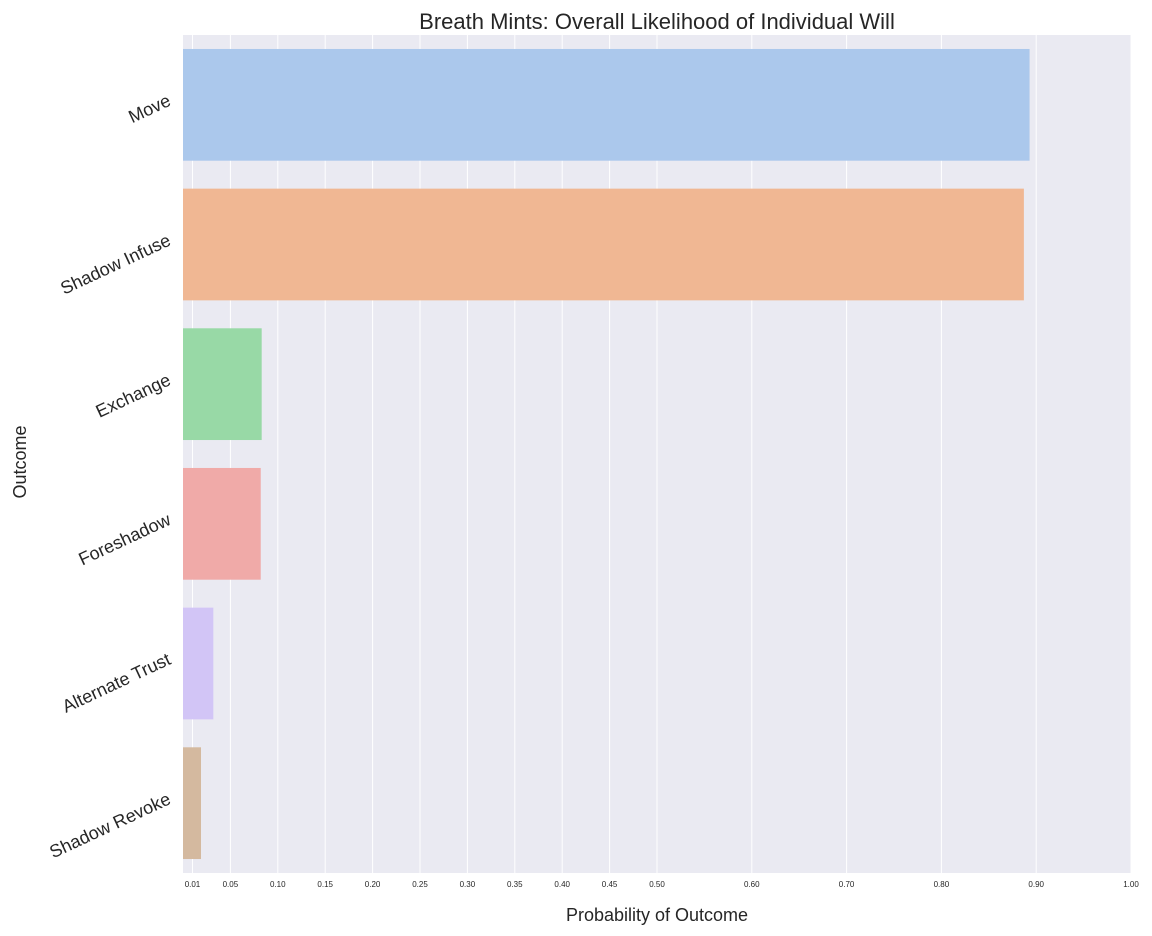 This screenshot has width=1152, height=936. Describe the element at coordinates (109, 826) in the screenshot. I see `y-category-label: Shadow Revoke` at that location.